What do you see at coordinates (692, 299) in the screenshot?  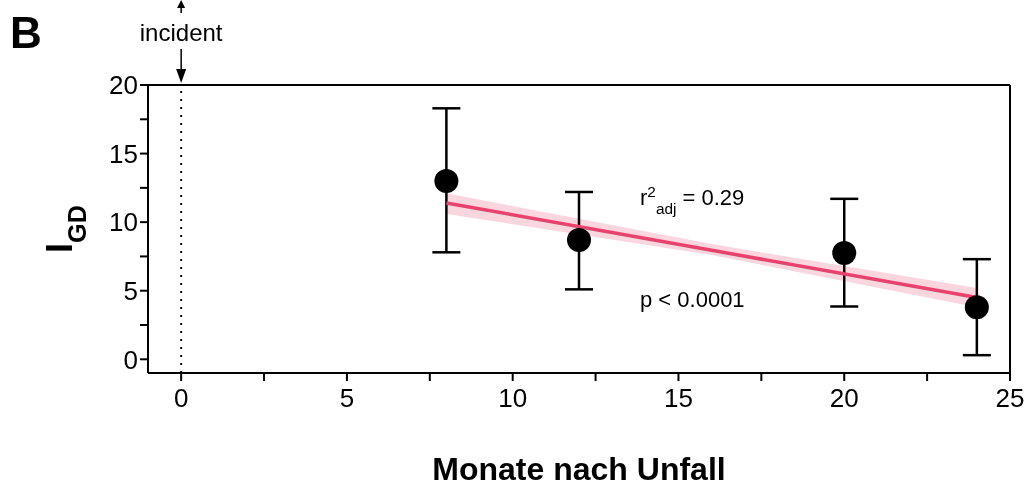 I see `annotation: p < 0.0001` at bounding box center [692, 299].